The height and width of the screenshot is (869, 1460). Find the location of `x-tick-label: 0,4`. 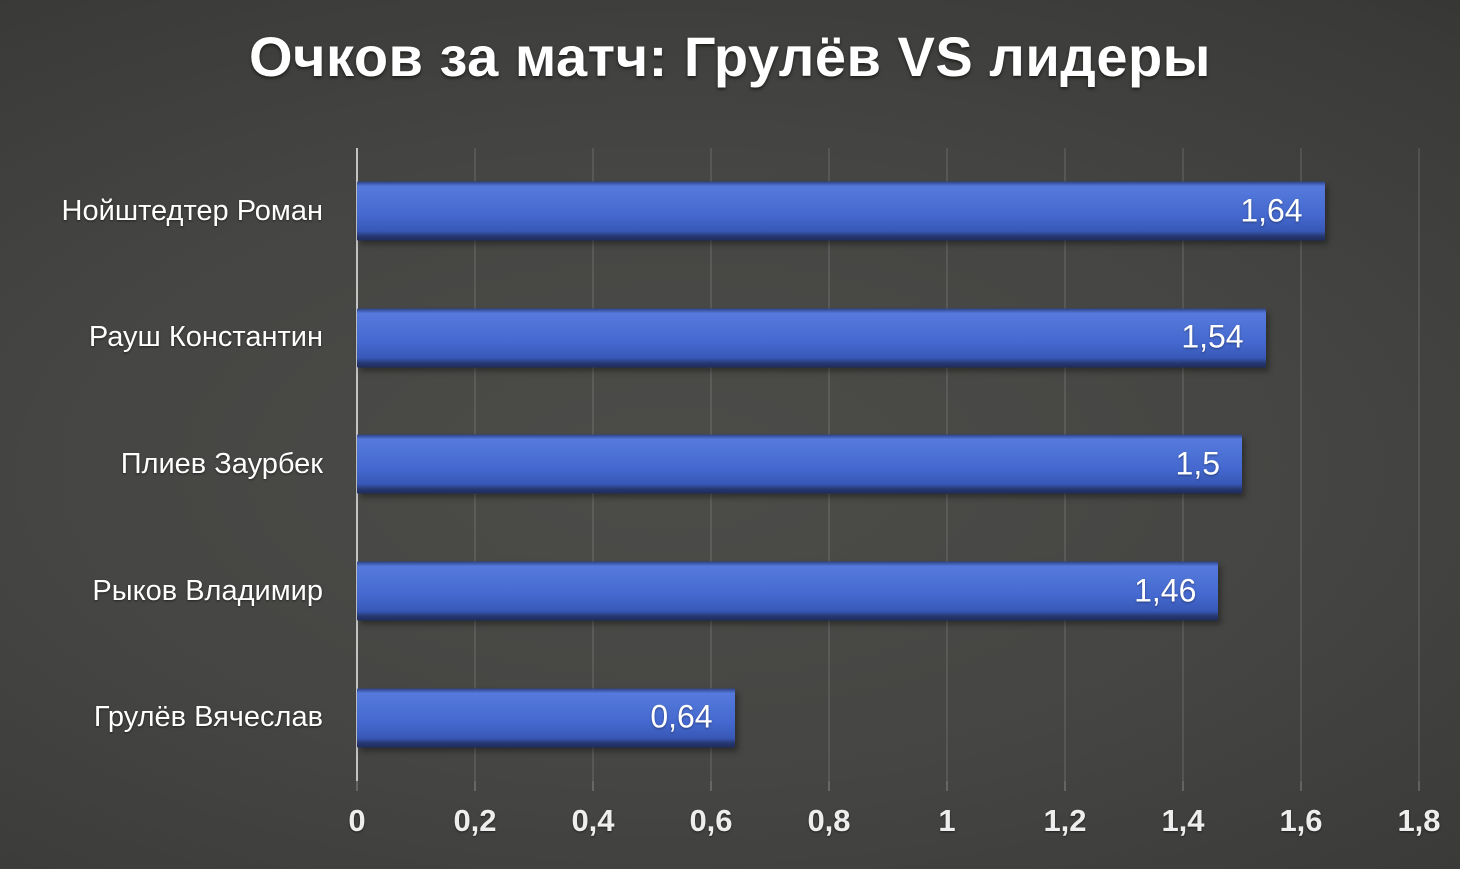

x-tick-label: 0,4 is located at coordinates (593, 820).